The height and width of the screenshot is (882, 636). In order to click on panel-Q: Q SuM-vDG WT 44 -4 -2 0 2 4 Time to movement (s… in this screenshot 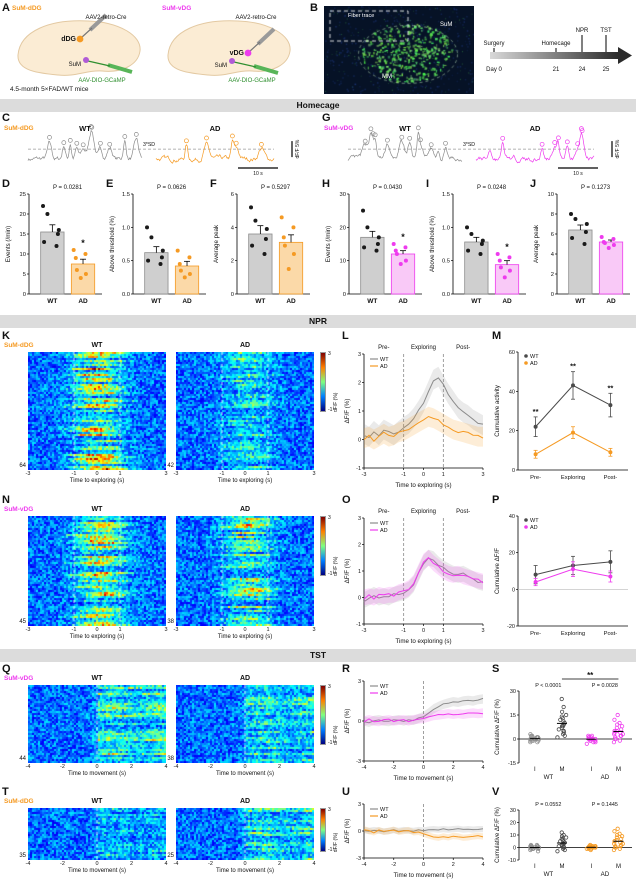, I will do `click(170, 724)`.